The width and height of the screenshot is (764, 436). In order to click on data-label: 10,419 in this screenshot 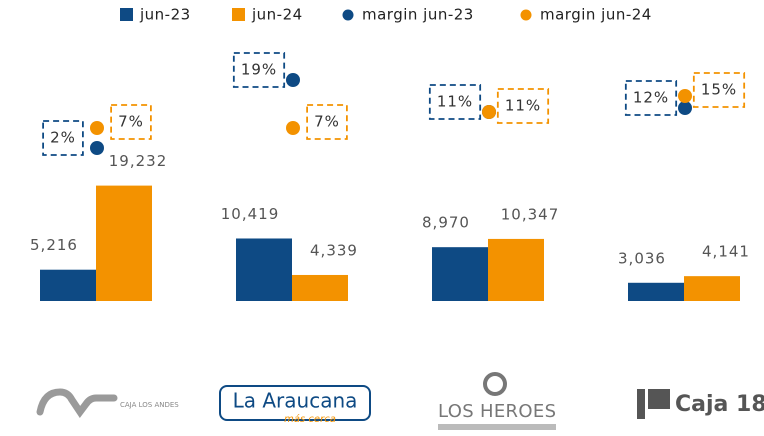, I will do `click(250, 214)`.